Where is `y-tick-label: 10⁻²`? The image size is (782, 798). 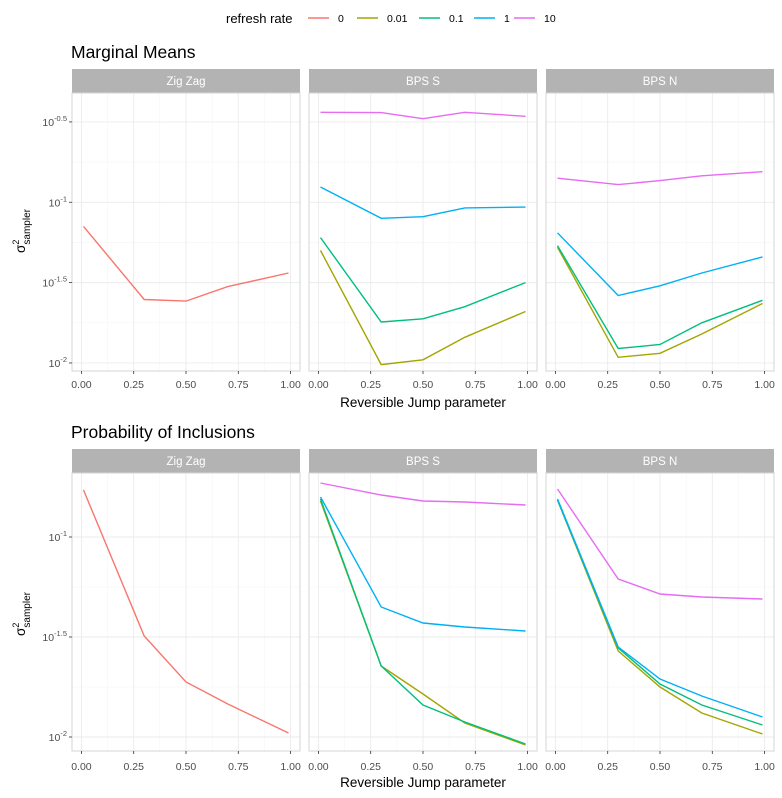
y-tick-label: 10⁻² is located at coordinates (58, 736).